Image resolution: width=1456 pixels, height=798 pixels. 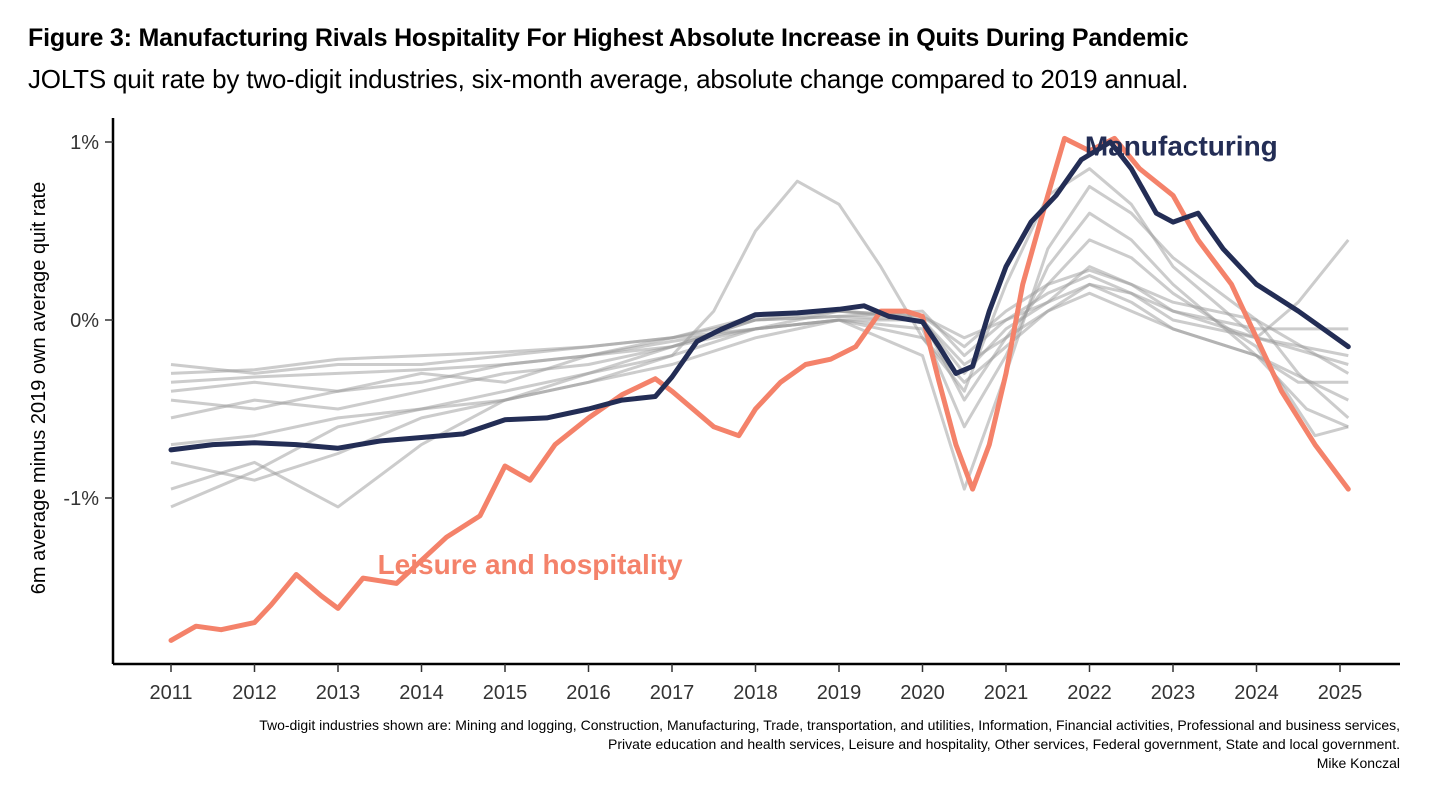 I want to click on x-tick-label: 2016, so click(x=588, y=693).